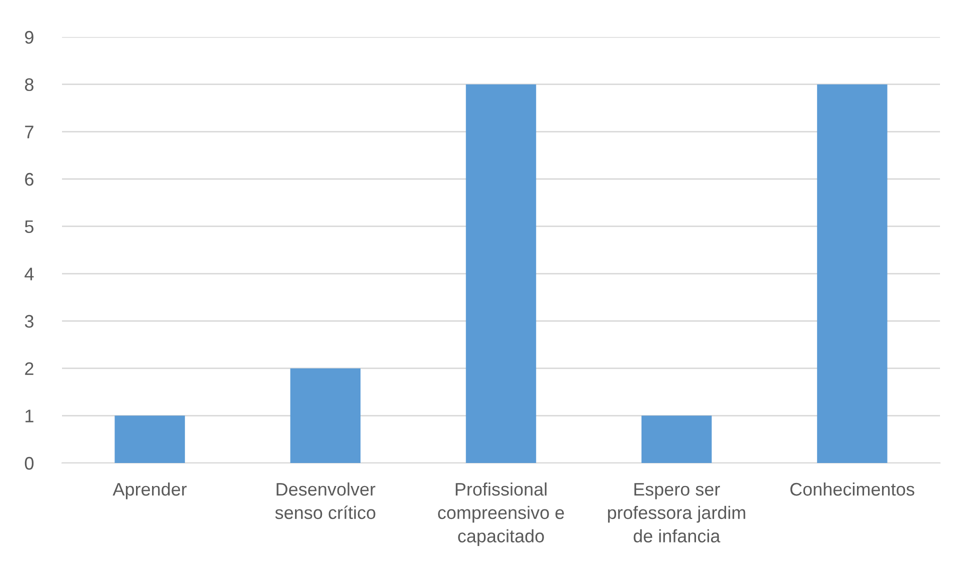 This screenshot has width=960, height=581. Describe the element at coordinates (29, 132) in the screenshot. I see `y-tick-label: 7` at that location.